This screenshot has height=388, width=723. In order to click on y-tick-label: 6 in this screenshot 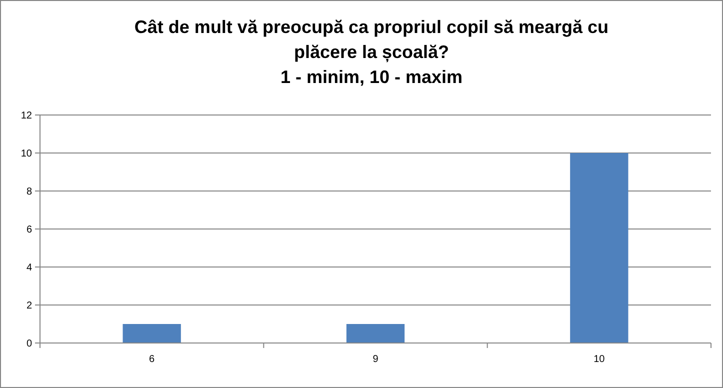, I will do `click(29, 230)`.